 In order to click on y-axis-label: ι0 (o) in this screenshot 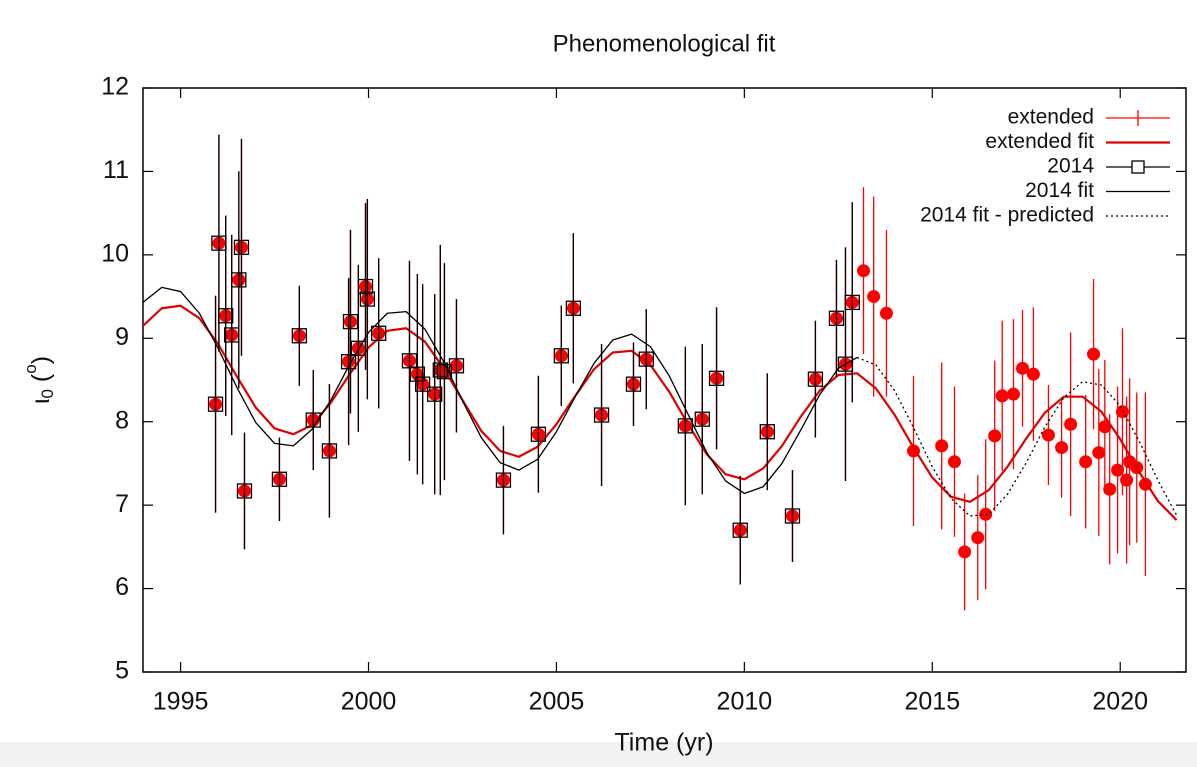, I will do `click(39, 380)`.